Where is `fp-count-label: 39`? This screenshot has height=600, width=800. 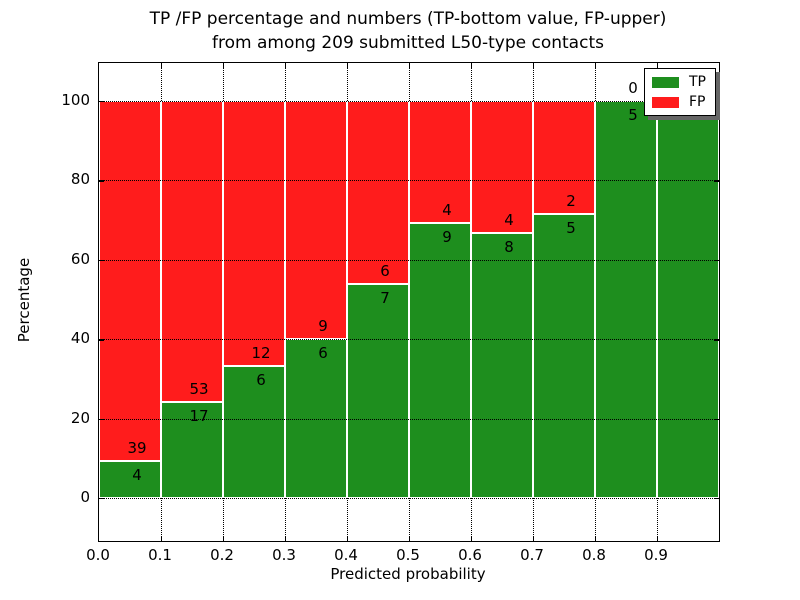 fp-count-label: 39 is located at coordinates (137, 448).